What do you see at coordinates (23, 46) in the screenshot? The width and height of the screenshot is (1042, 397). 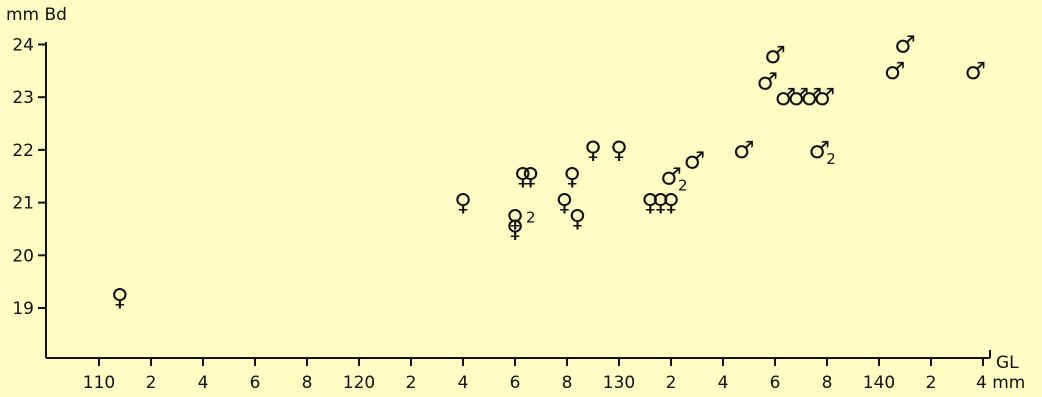 I see `y-tick-label-24: 24` at bounding box center [23, 46].